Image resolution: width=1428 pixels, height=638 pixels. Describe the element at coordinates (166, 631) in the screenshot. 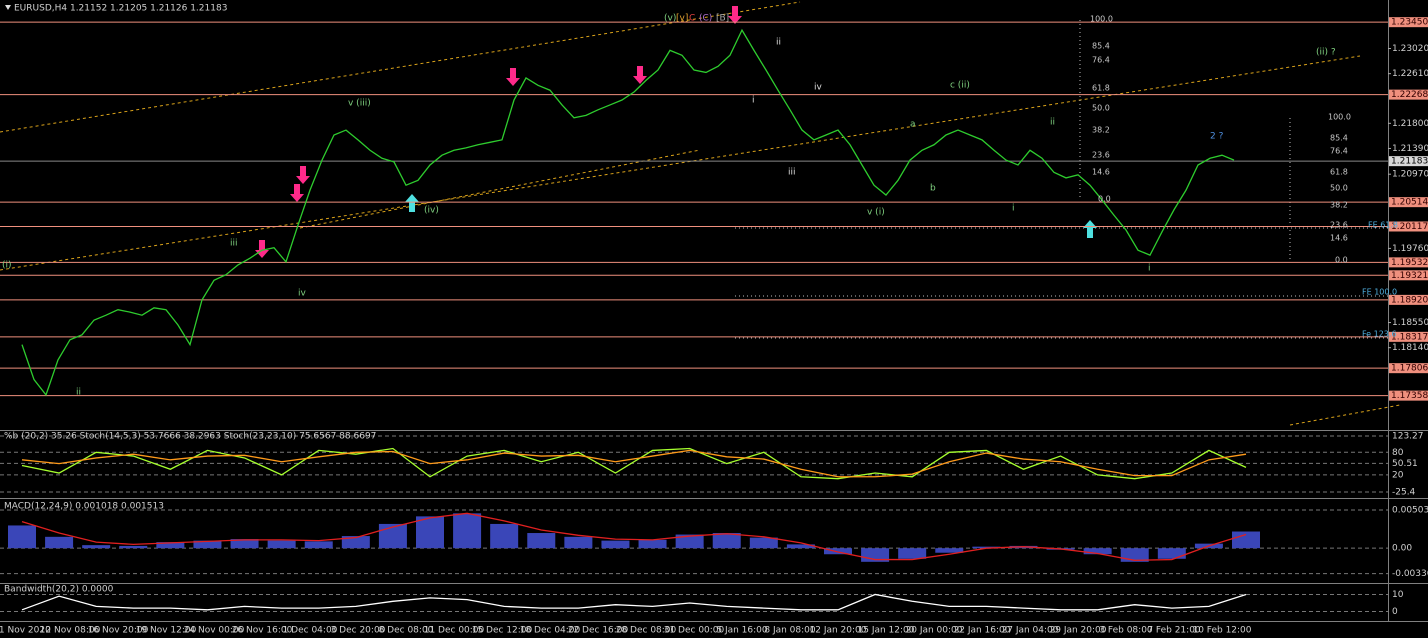

I see `x-tick-label: 19 Nov 12:00` at that location.